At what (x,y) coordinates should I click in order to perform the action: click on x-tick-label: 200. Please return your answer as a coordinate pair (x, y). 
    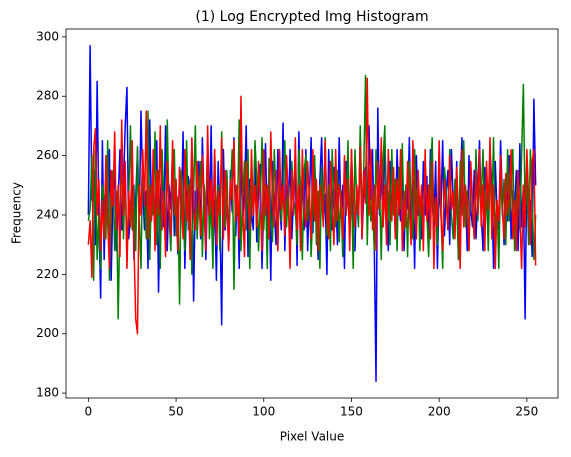
    Looking at the image, I should click on (439, 412).